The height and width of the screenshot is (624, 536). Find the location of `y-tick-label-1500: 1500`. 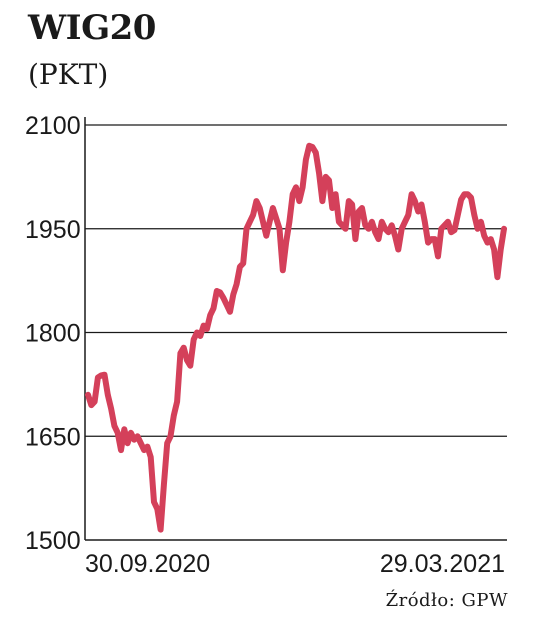

y-tick-label-1500: 1500 is located at coordinates (53, 541).